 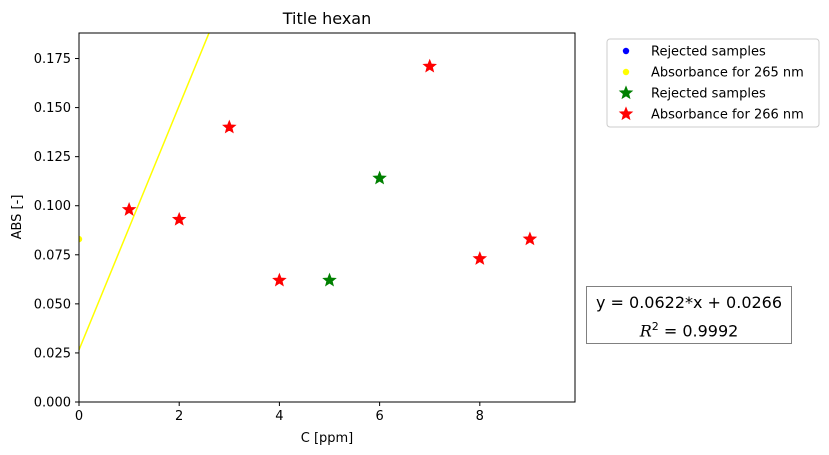 I want to click on r-squared-value: = 0.9992, so click(x=701, y=331).